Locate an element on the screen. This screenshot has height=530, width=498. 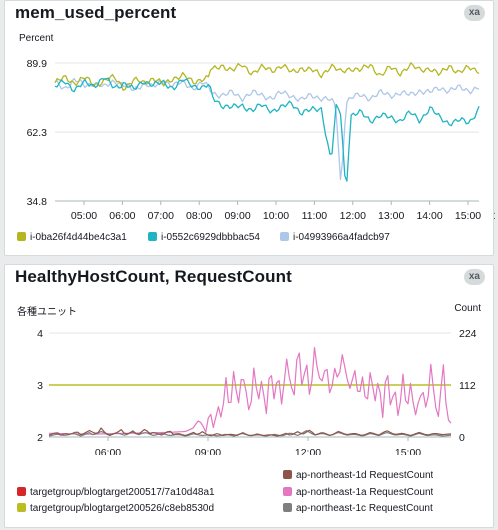
legend-label: targetgroup/blogtarget200517/7a10d48a1 is located at coordinates (122, 492).